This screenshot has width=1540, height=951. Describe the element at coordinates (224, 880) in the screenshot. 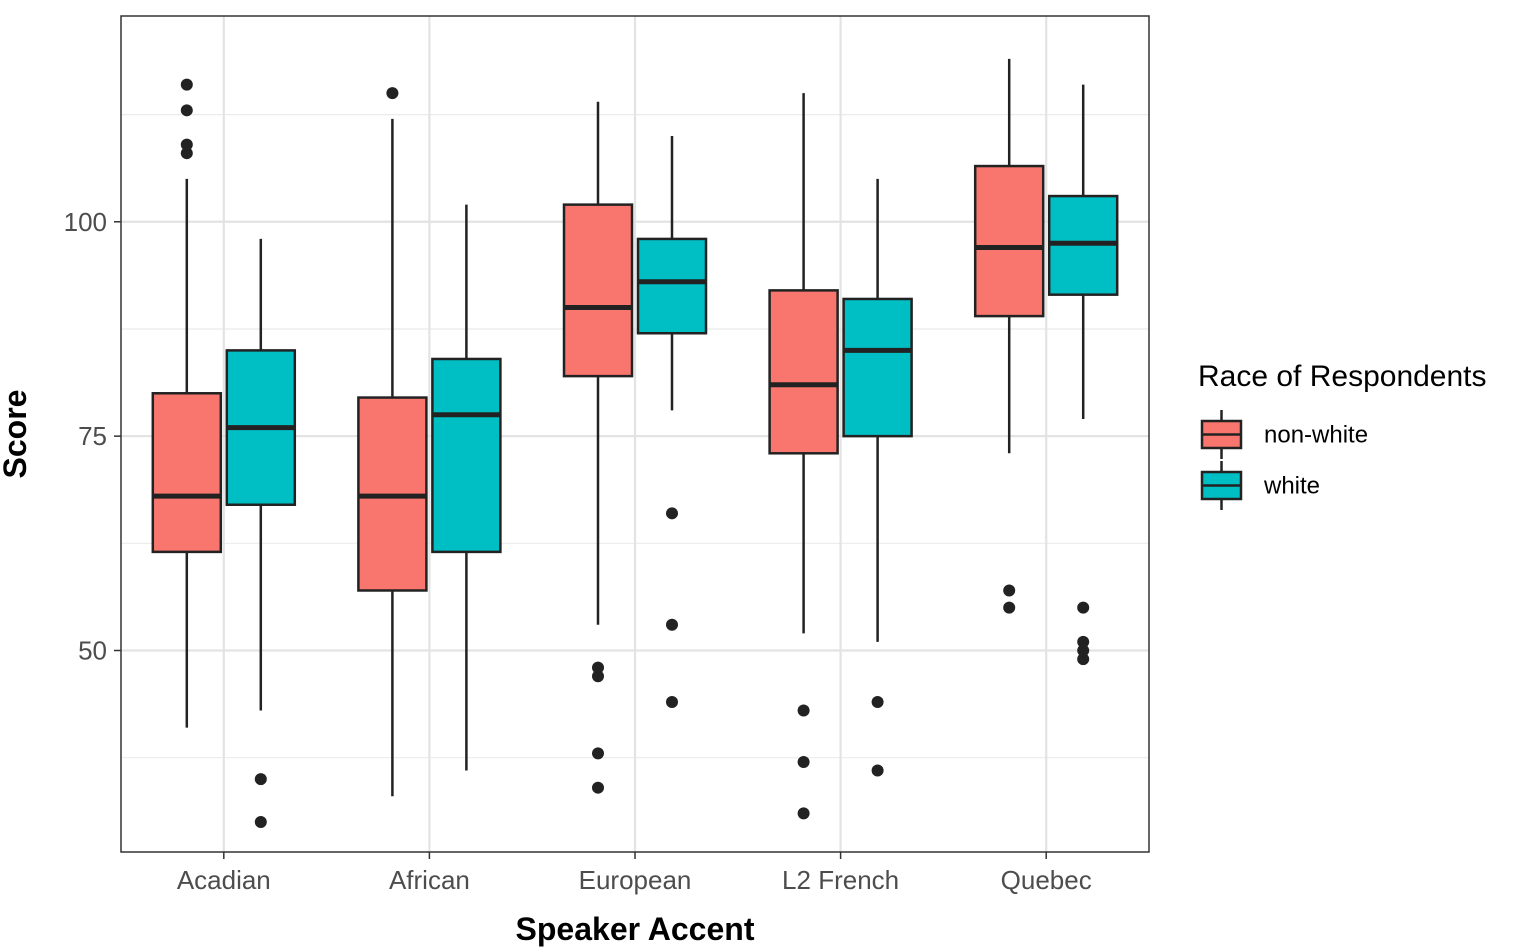

I see `x-tick-label: Acadian` at that location.